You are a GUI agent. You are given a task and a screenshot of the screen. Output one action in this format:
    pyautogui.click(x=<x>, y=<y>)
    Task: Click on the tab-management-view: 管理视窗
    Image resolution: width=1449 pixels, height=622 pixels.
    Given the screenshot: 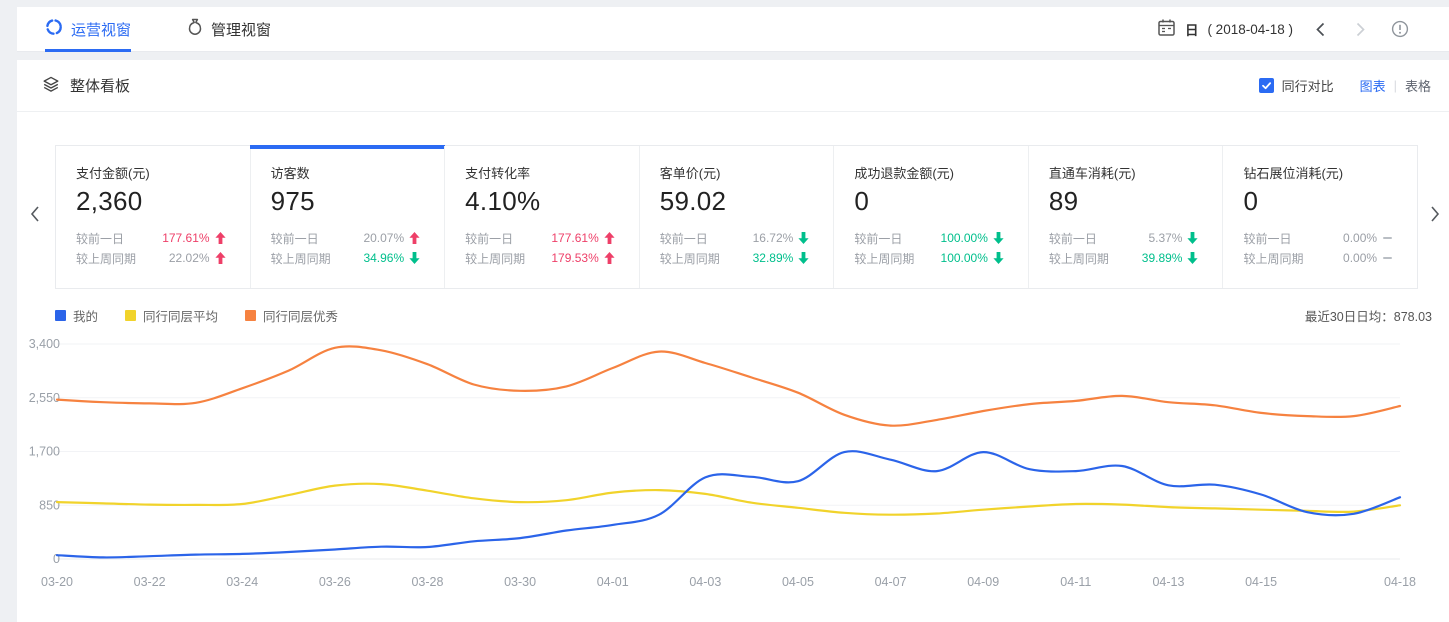 What is the action you would take?
    pyautogui.click(x=229, y=29)
    